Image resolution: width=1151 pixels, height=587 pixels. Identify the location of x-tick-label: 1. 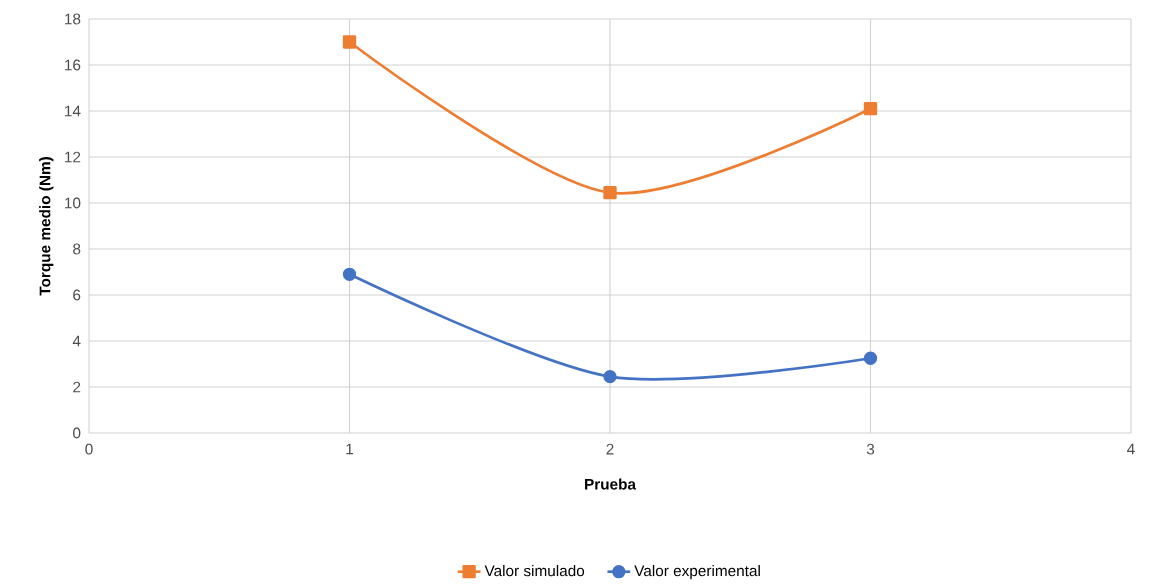
(350, 449).